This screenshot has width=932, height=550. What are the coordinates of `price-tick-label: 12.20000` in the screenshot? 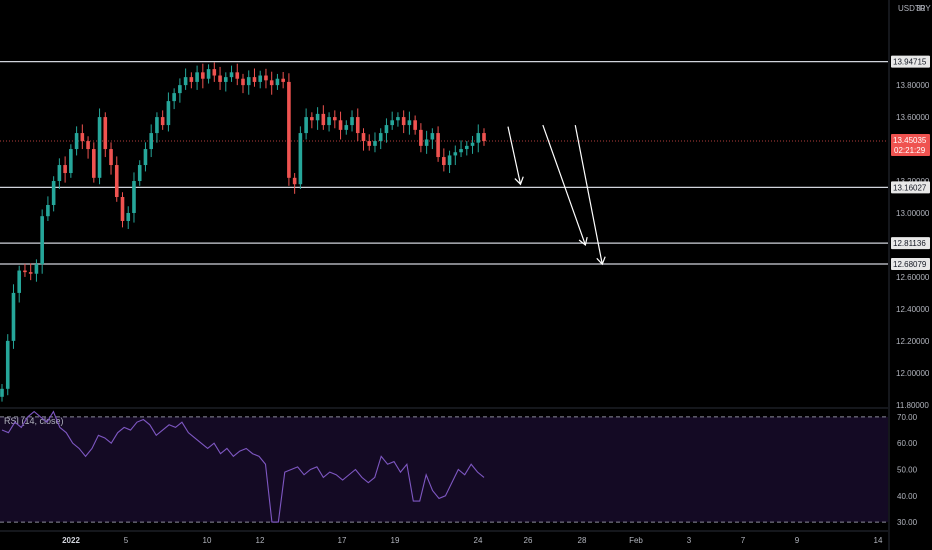 It's located at (913, 341).